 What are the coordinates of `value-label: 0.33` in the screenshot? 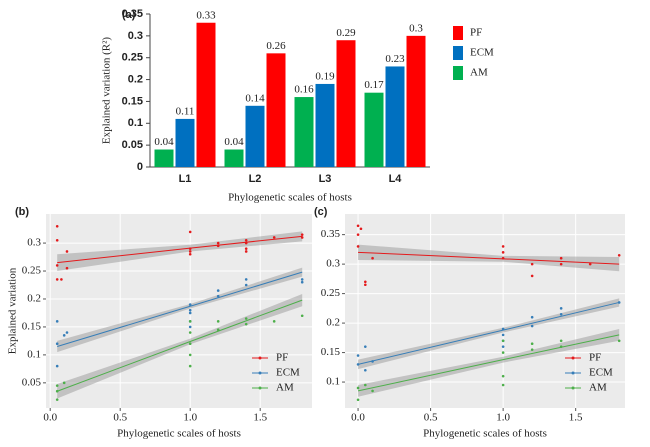 It's located at (206, 15).